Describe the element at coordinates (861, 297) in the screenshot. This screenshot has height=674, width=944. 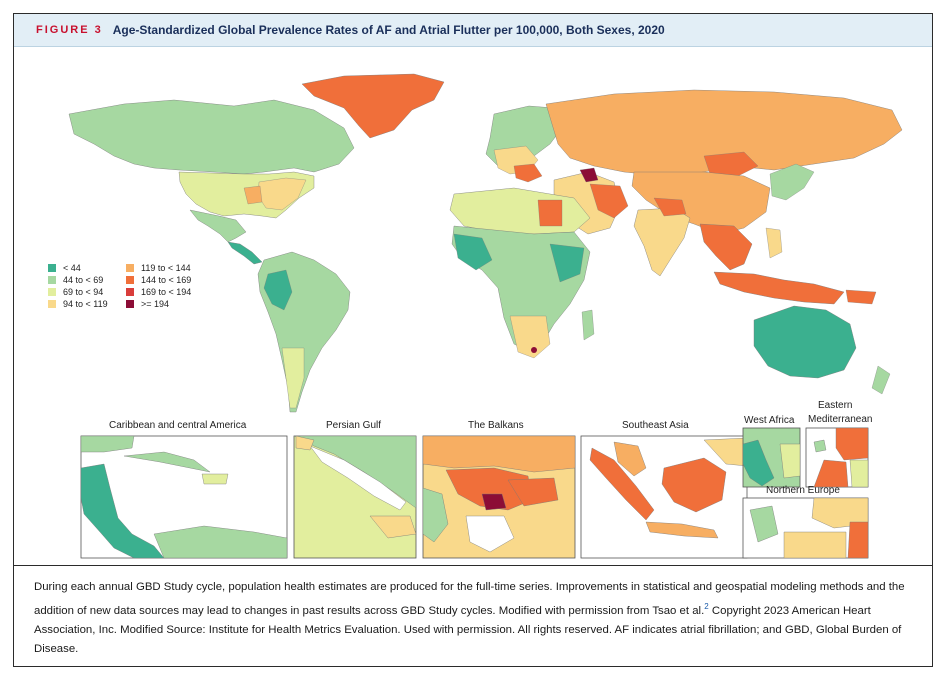
I see `papua` at that location.